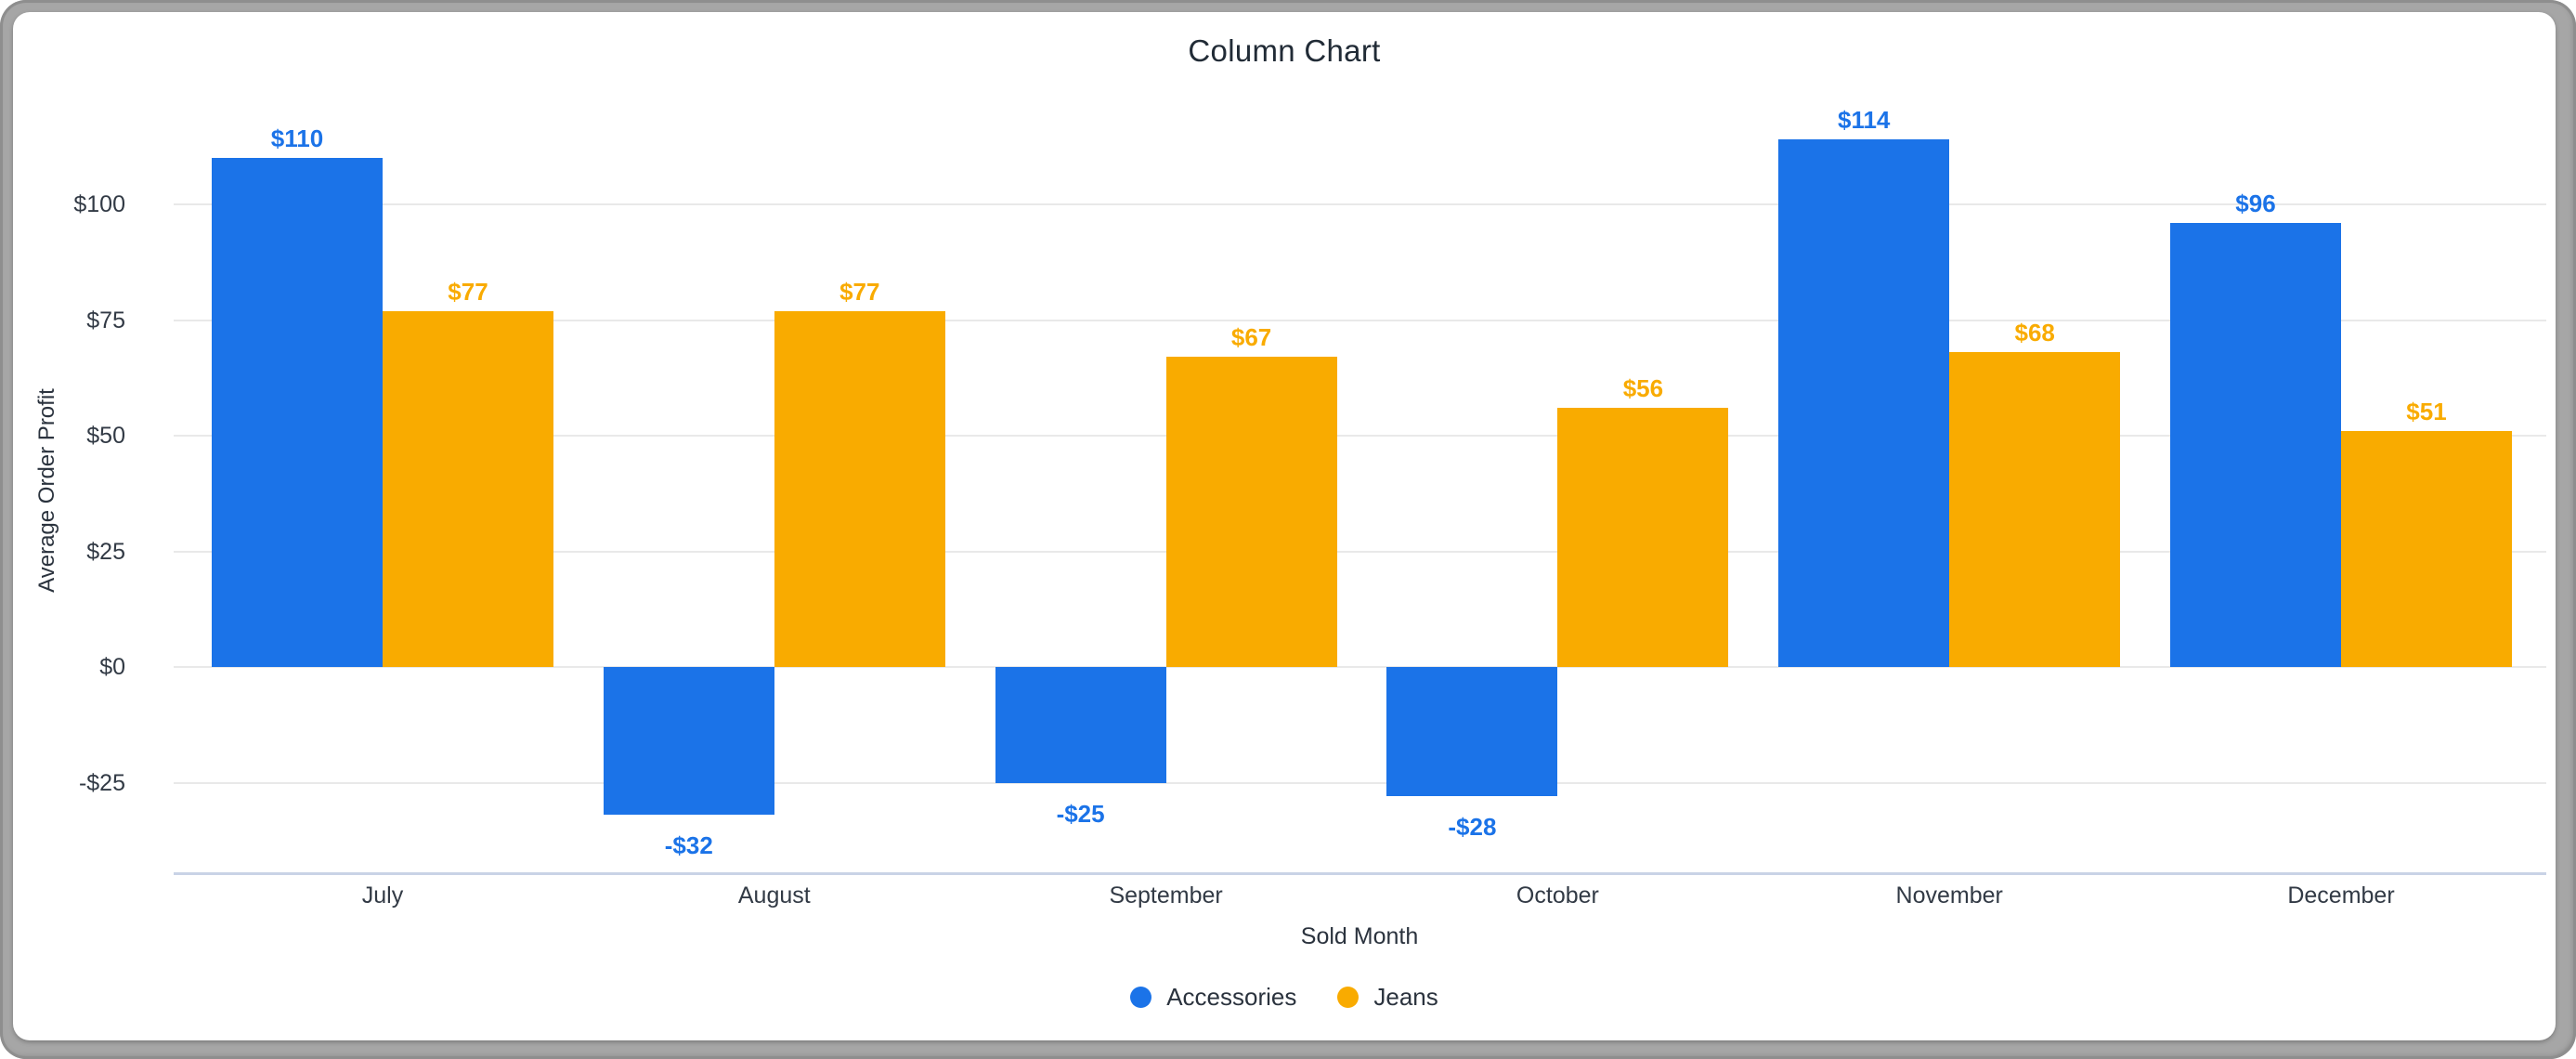  What do you see at coordinates (1231, 997) in the screenshot?
I see `legend-label-accessories: Accessories` at bounding box center [1231, 997].